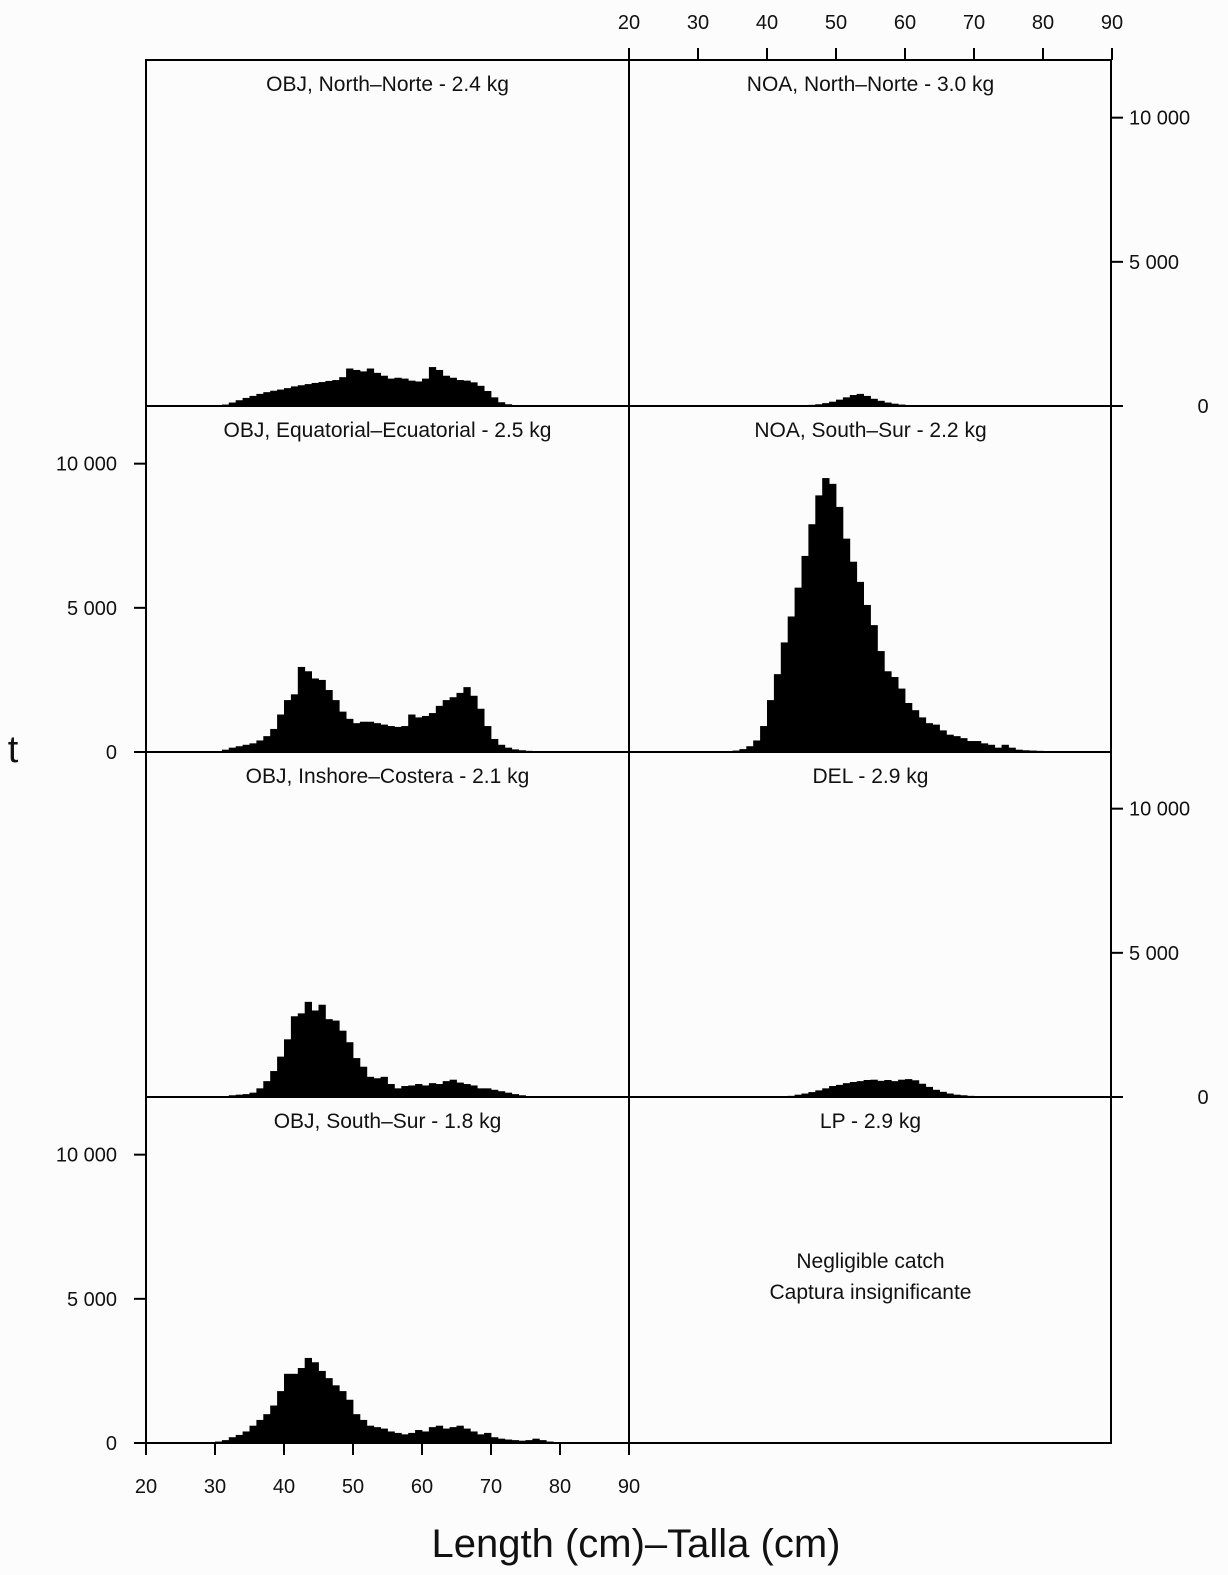 This screenshot has height=1575, width=1228. I want to click on x-tick-label: 90, so click(629, 1487).